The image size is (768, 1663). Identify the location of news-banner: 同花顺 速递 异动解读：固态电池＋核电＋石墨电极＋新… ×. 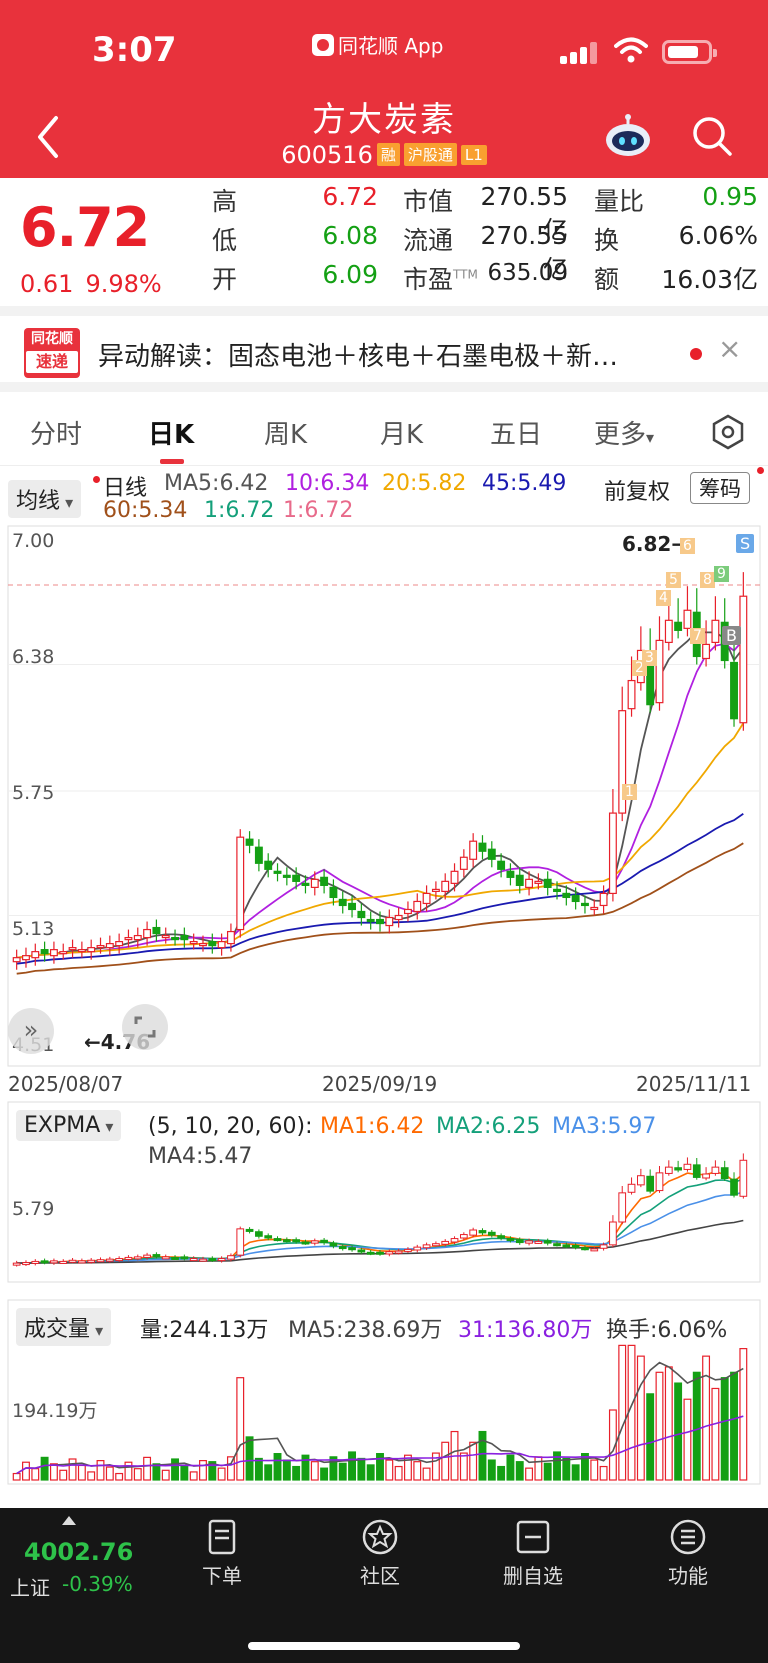
(384, 354).